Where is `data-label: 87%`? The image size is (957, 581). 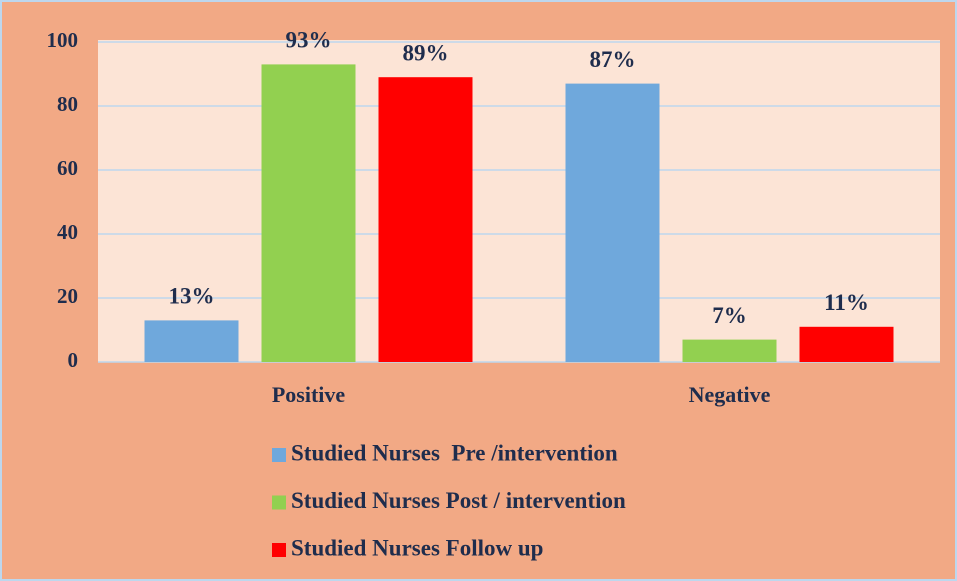 data-label: 87% is located at coordinates (613, 59).